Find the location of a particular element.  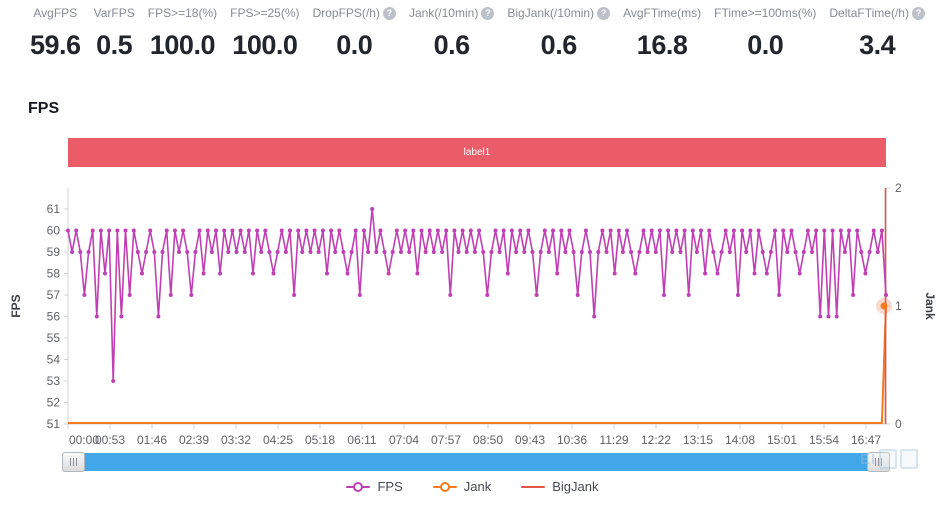

axis-label: 07:04 is located at coordinates (404, 440).